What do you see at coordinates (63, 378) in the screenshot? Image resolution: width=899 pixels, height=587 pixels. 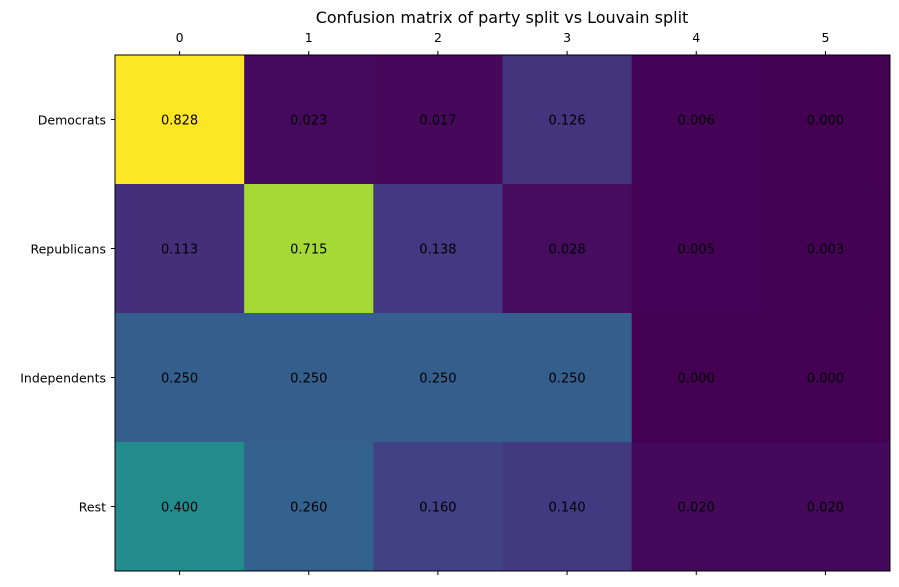 I see `y-tick-label: Independents` at bounding box center [63, 378].